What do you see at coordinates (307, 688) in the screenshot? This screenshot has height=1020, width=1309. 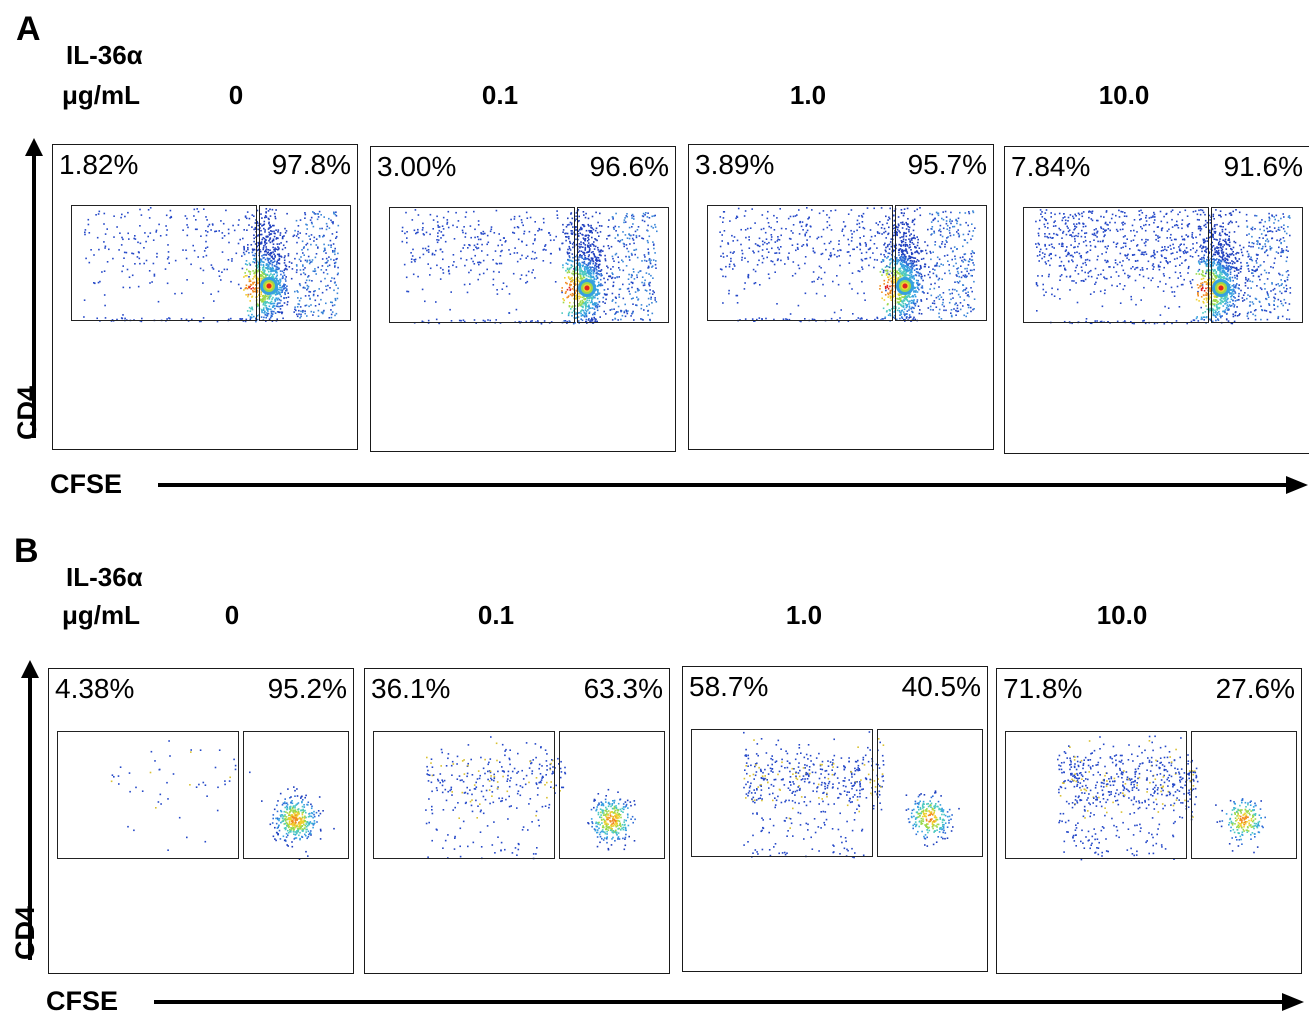 I see `right-gate-percent: 95.2%` at bounding box center [307, 688].